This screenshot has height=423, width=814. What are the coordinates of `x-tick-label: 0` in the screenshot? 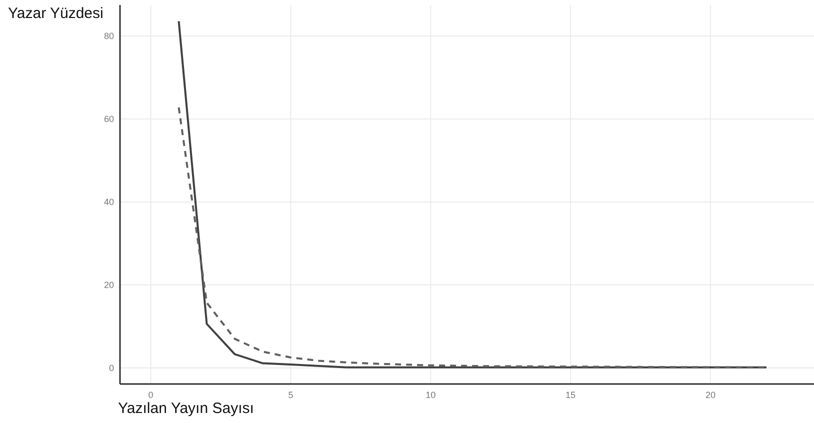 It's located at (151, 395).